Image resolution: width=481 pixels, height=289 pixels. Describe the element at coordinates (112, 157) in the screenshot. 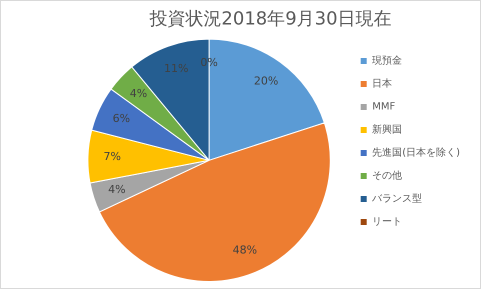

I see `data-label: 7%` at that location.